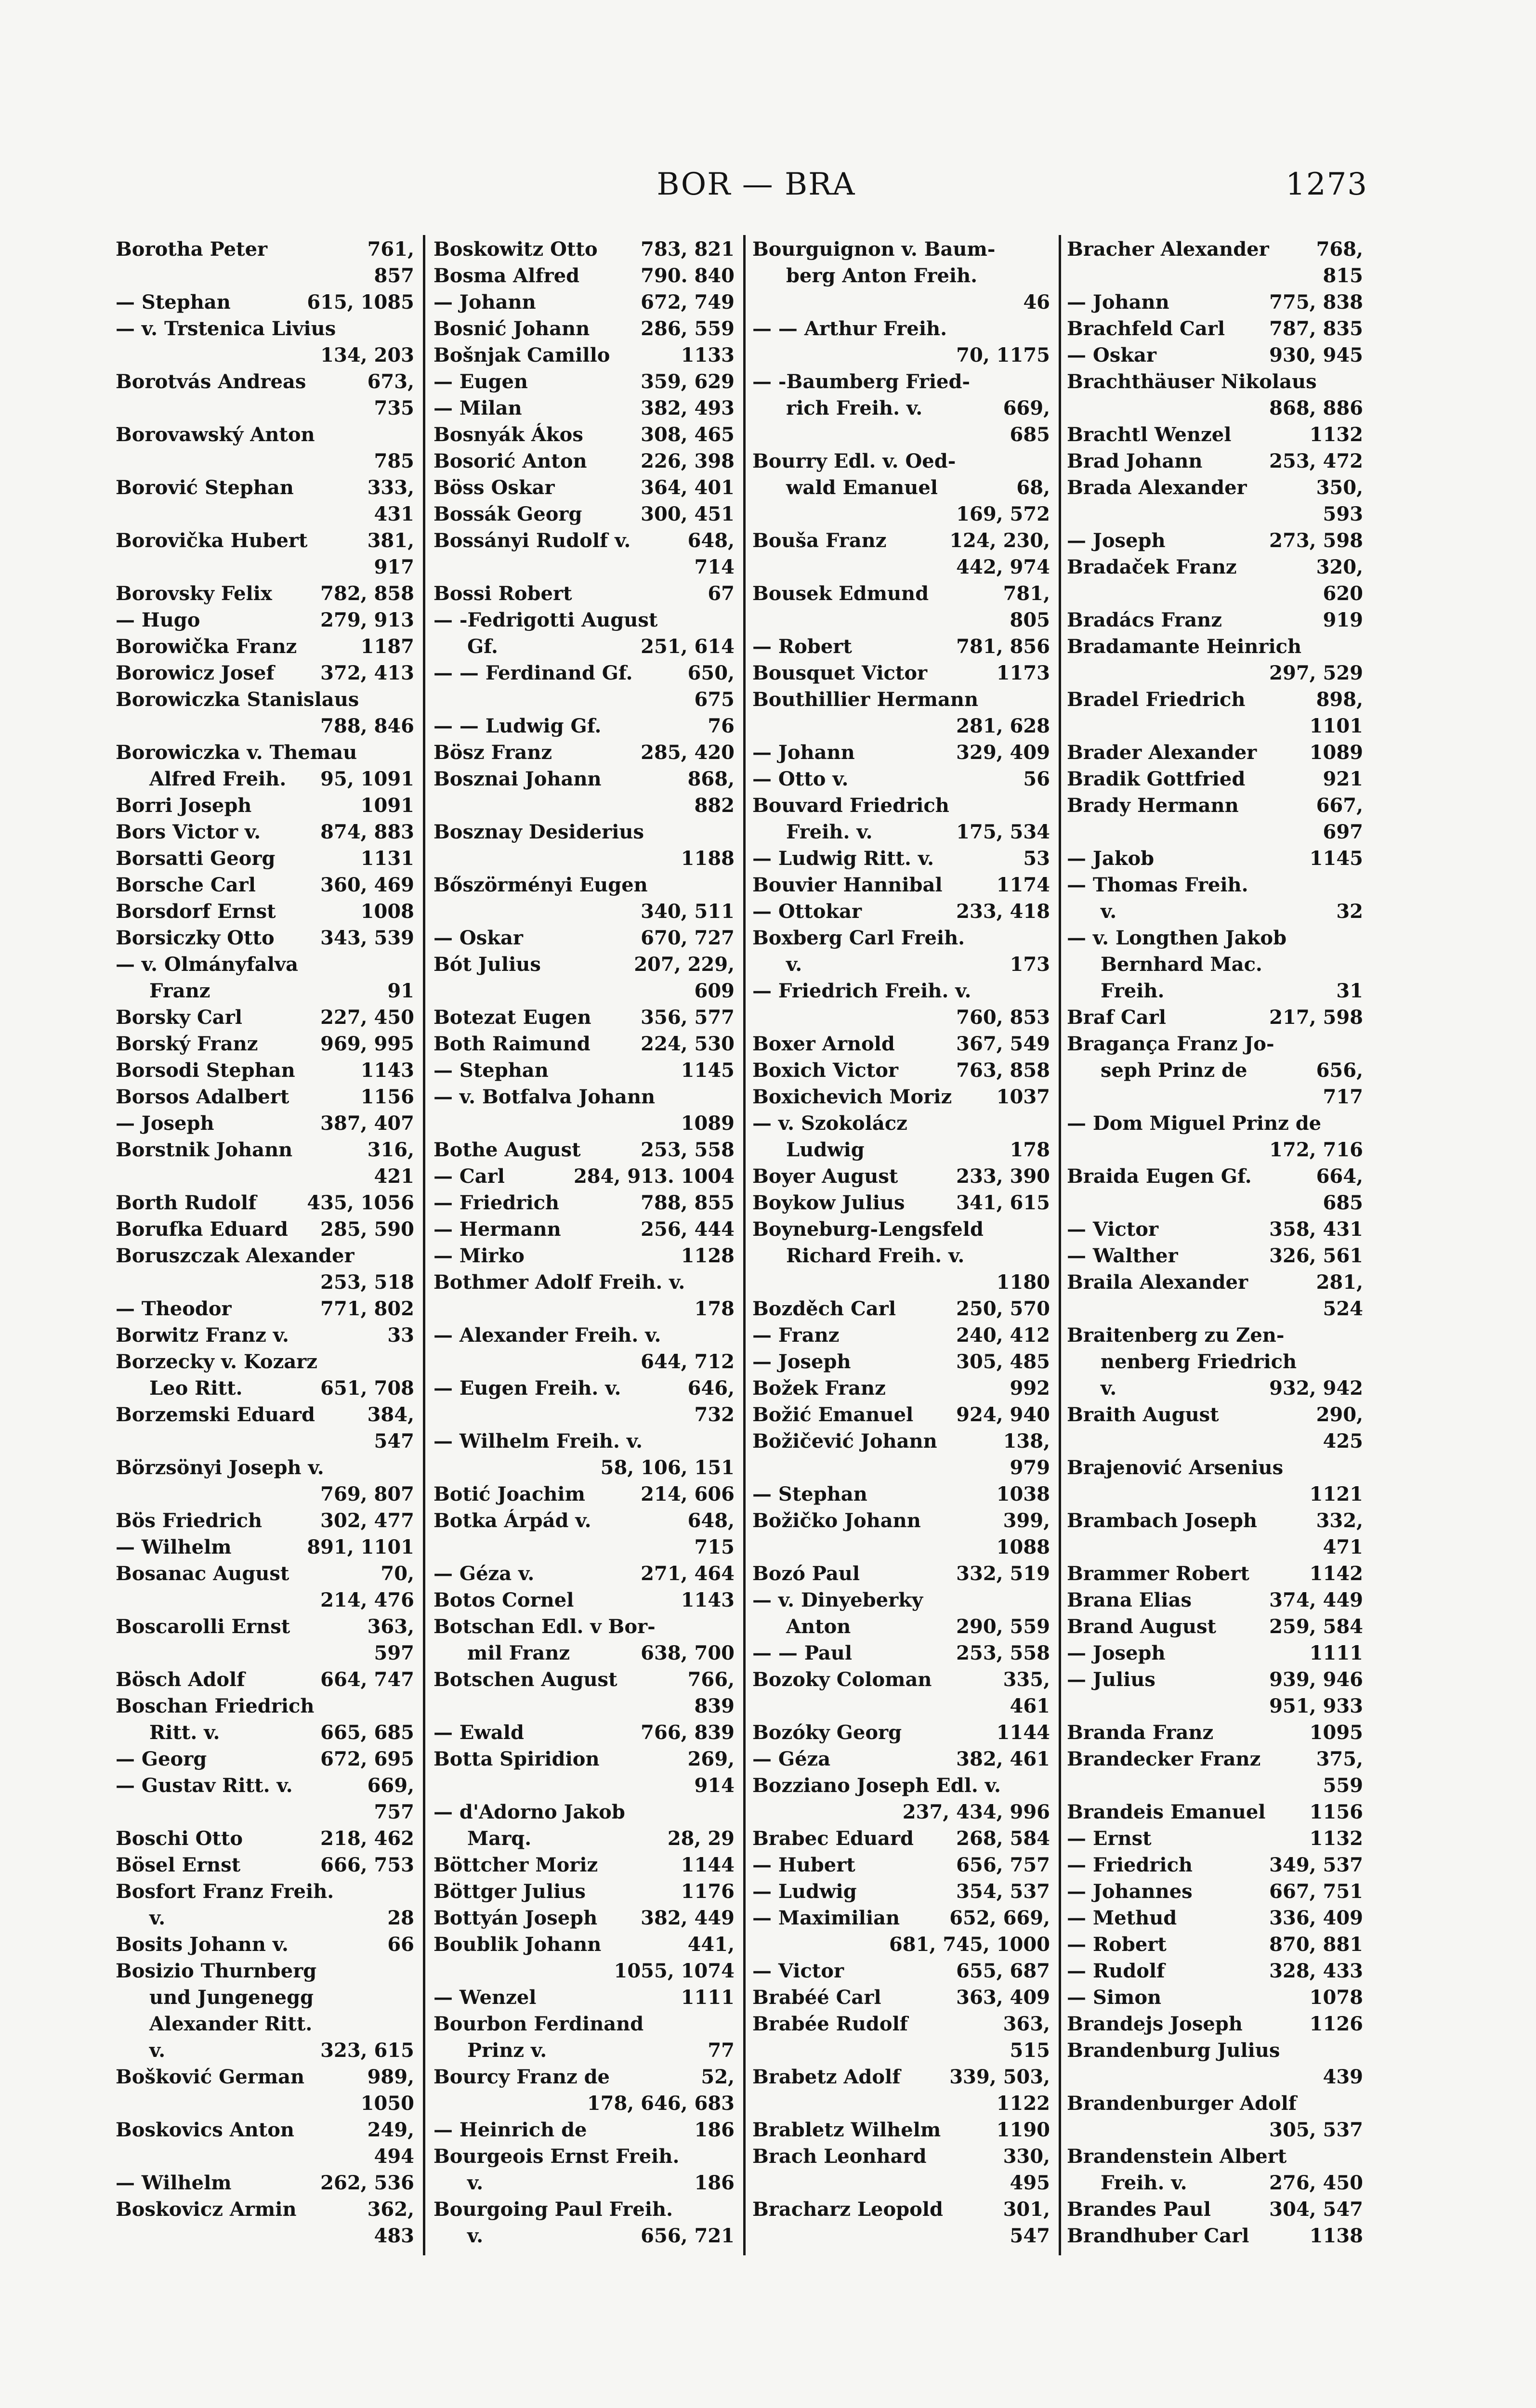 The height and width of the screenshot is (2408, 1536). What do you see at coordinates (1316, 1865) in the screenshot?
I see `entry-page-refs: 349, 537` at bounding box center [1316, 1865].